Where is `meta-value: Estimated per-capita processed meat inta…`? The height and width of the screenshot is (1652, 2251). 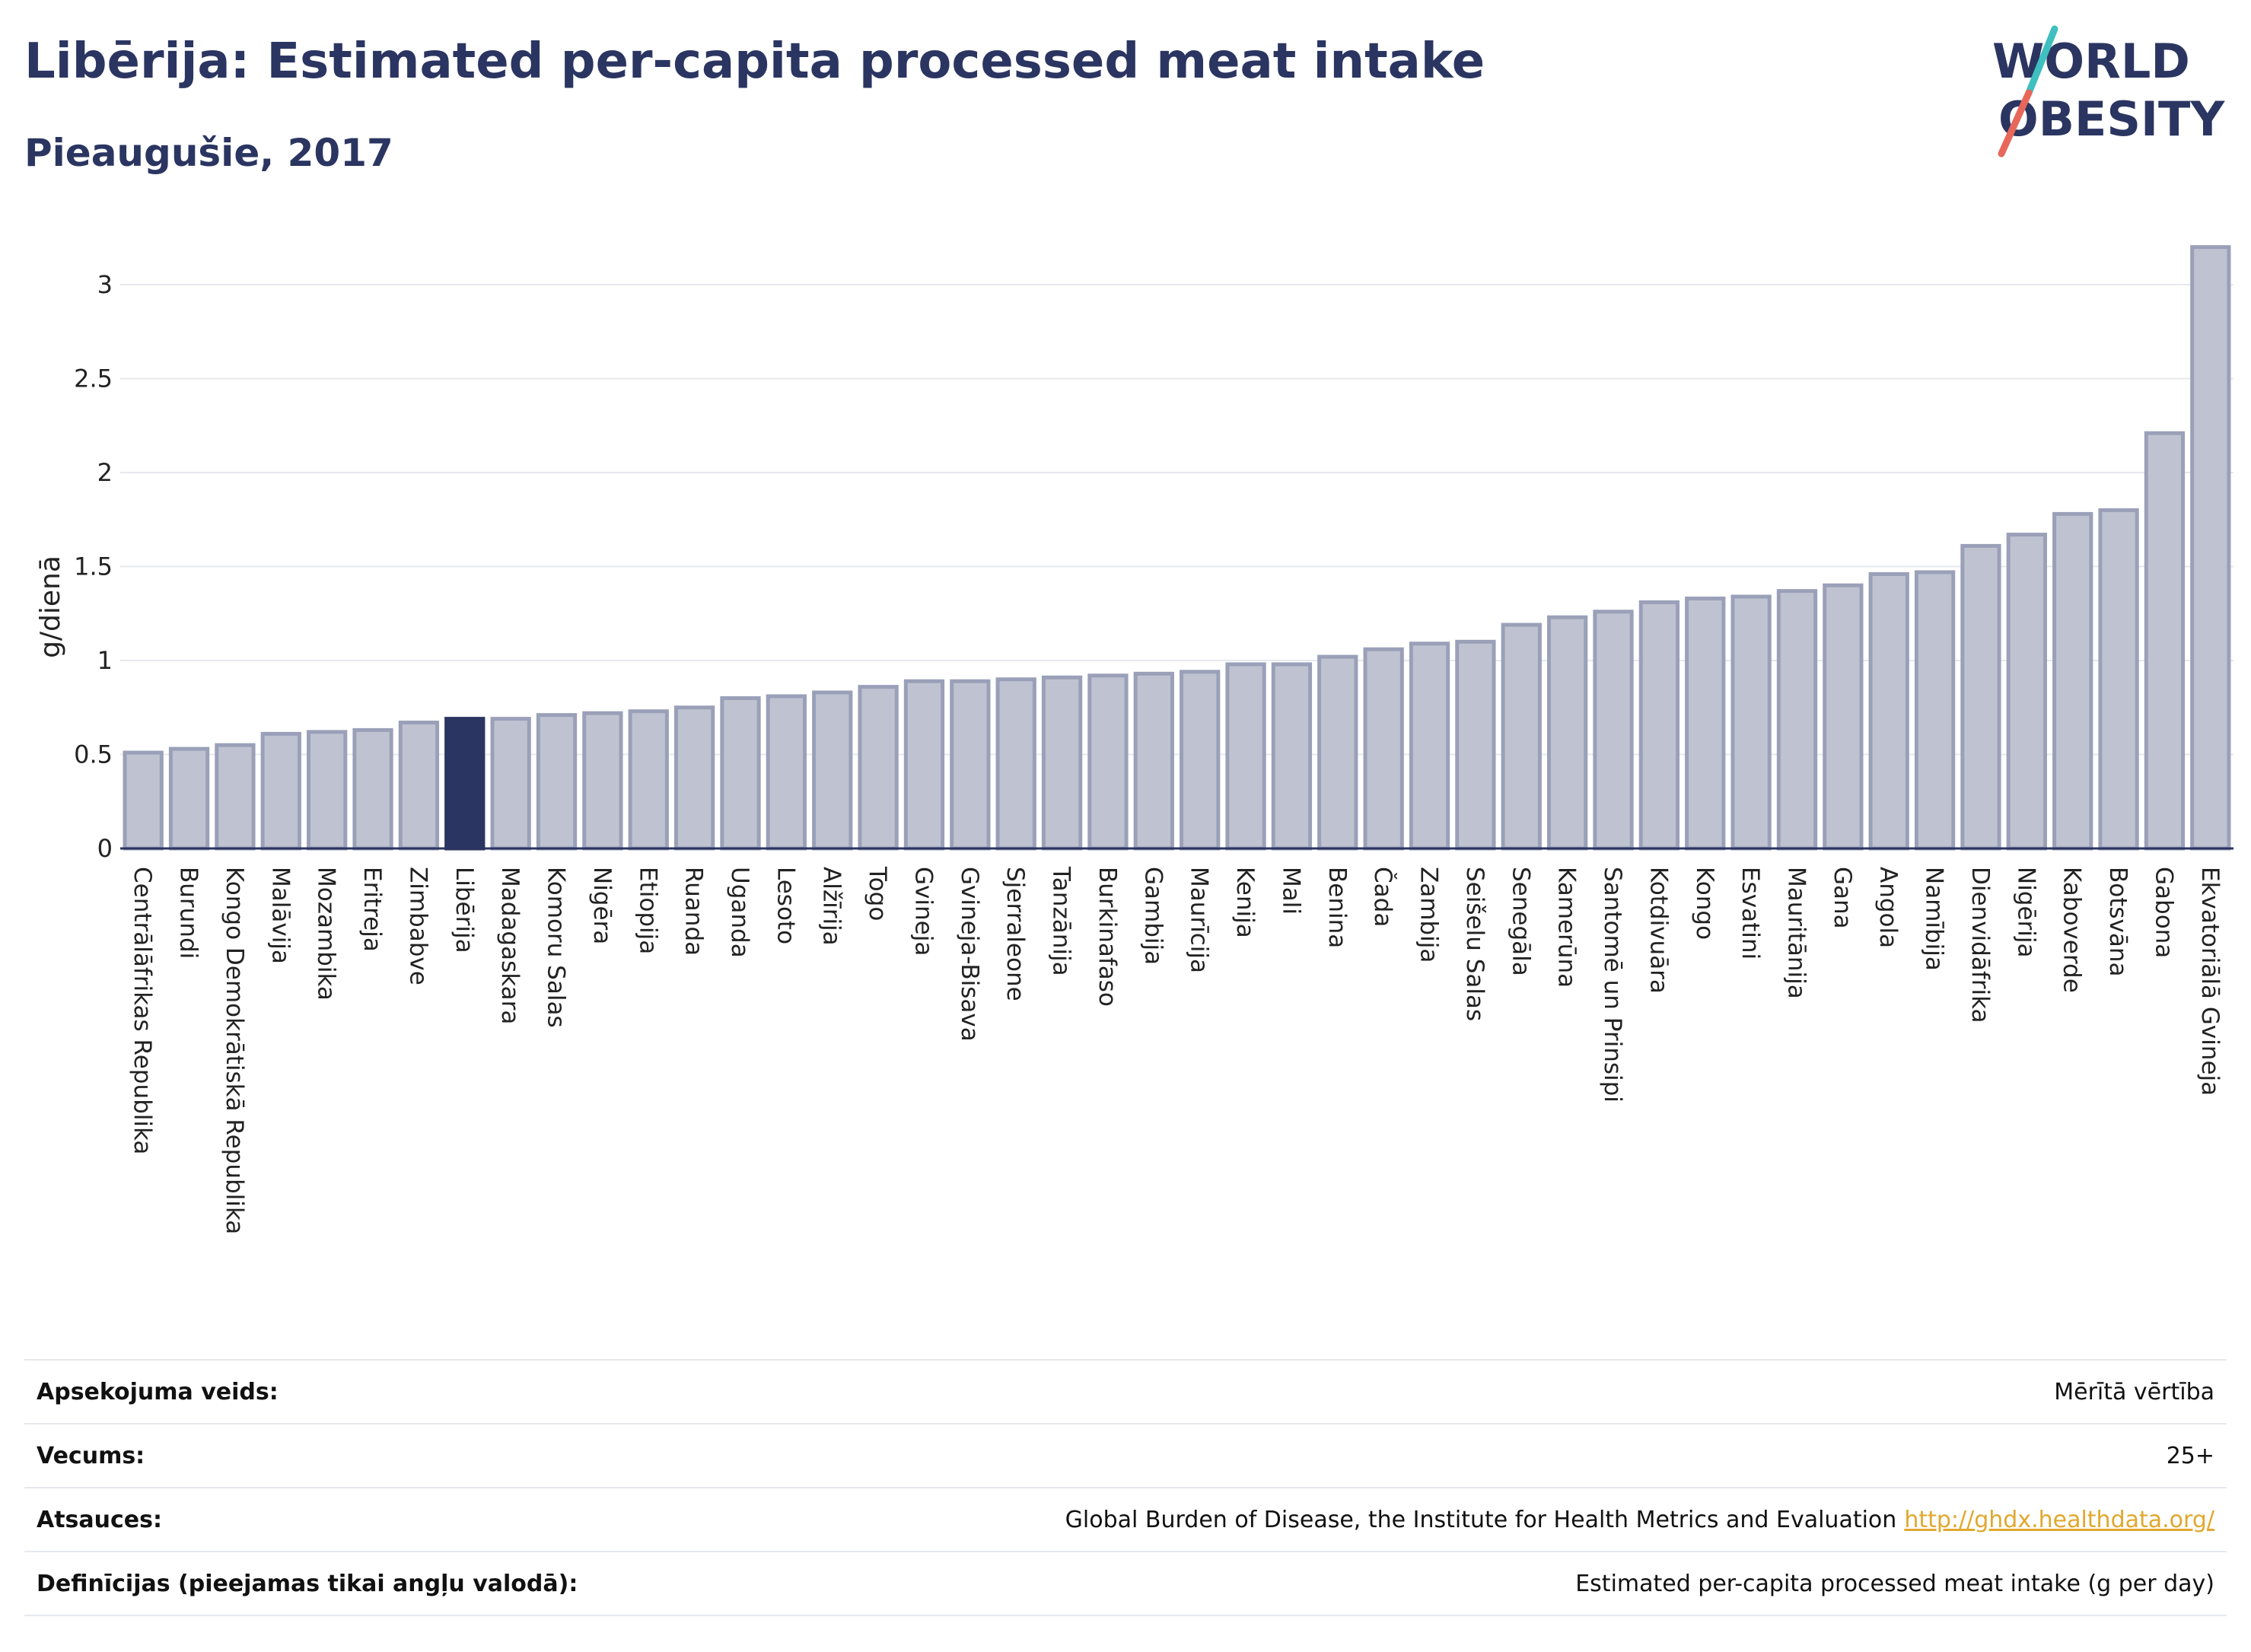
meta-value: Estimated per-capita processed meat inta… is located at coordinates (1894, 1583).